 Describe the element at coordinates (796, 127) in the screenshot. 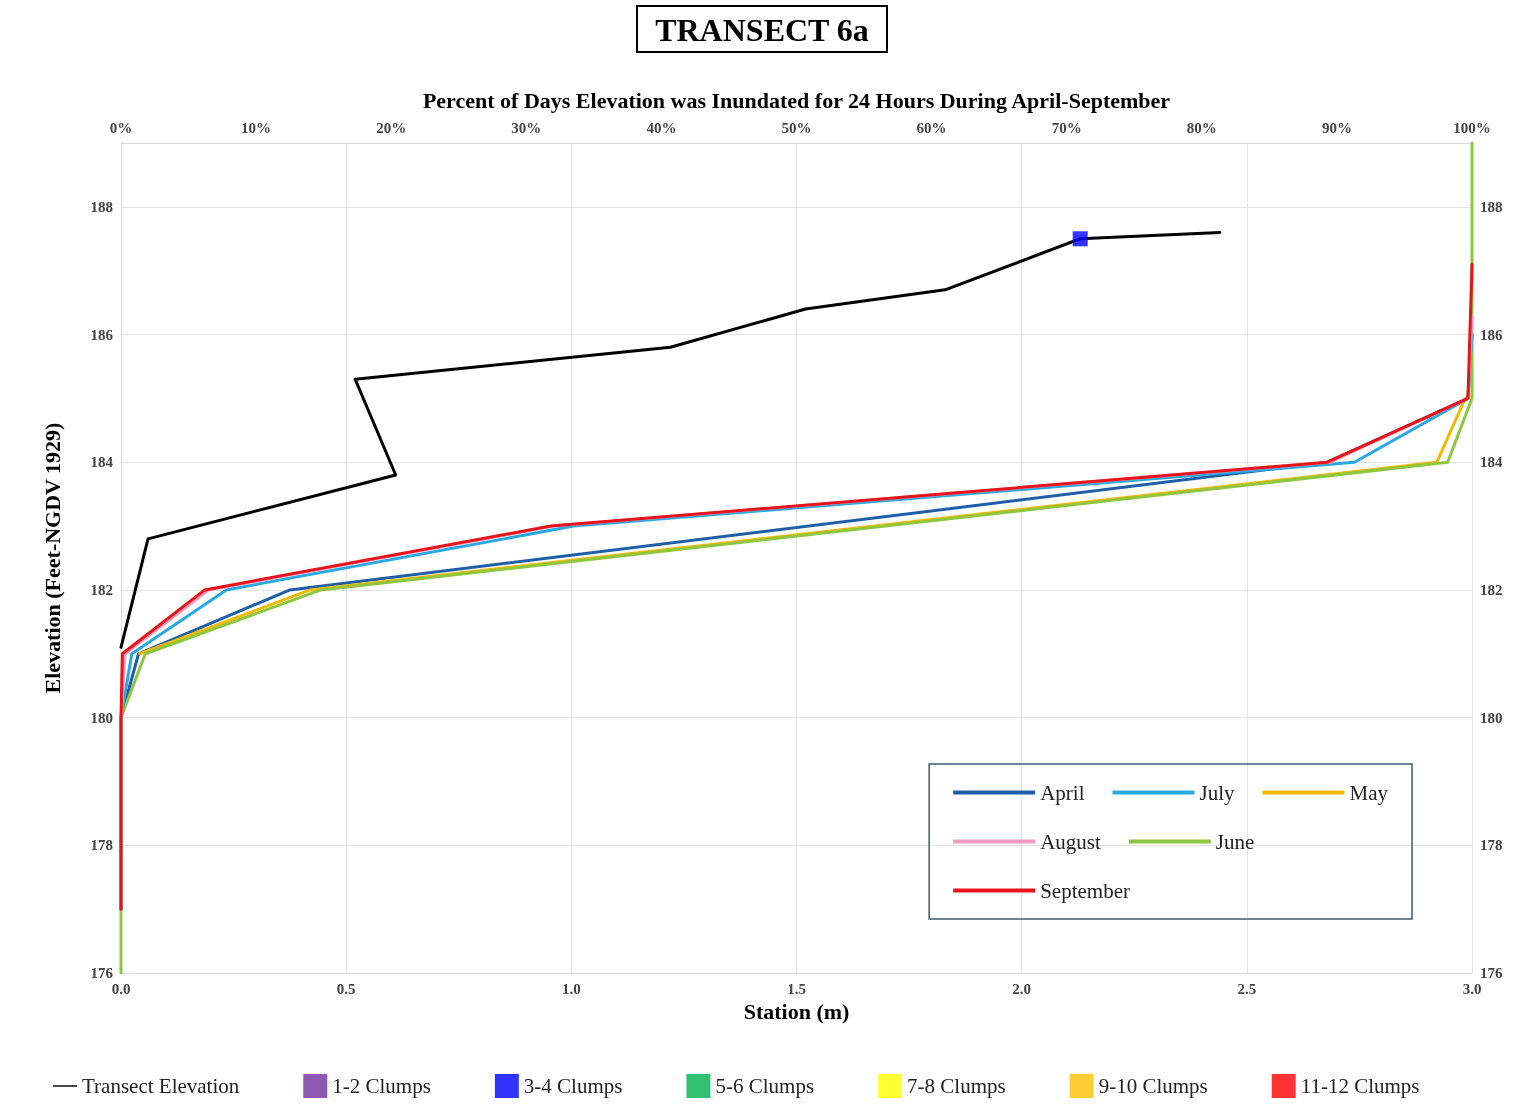

I see `x2-tick-label: 50%` at that location.